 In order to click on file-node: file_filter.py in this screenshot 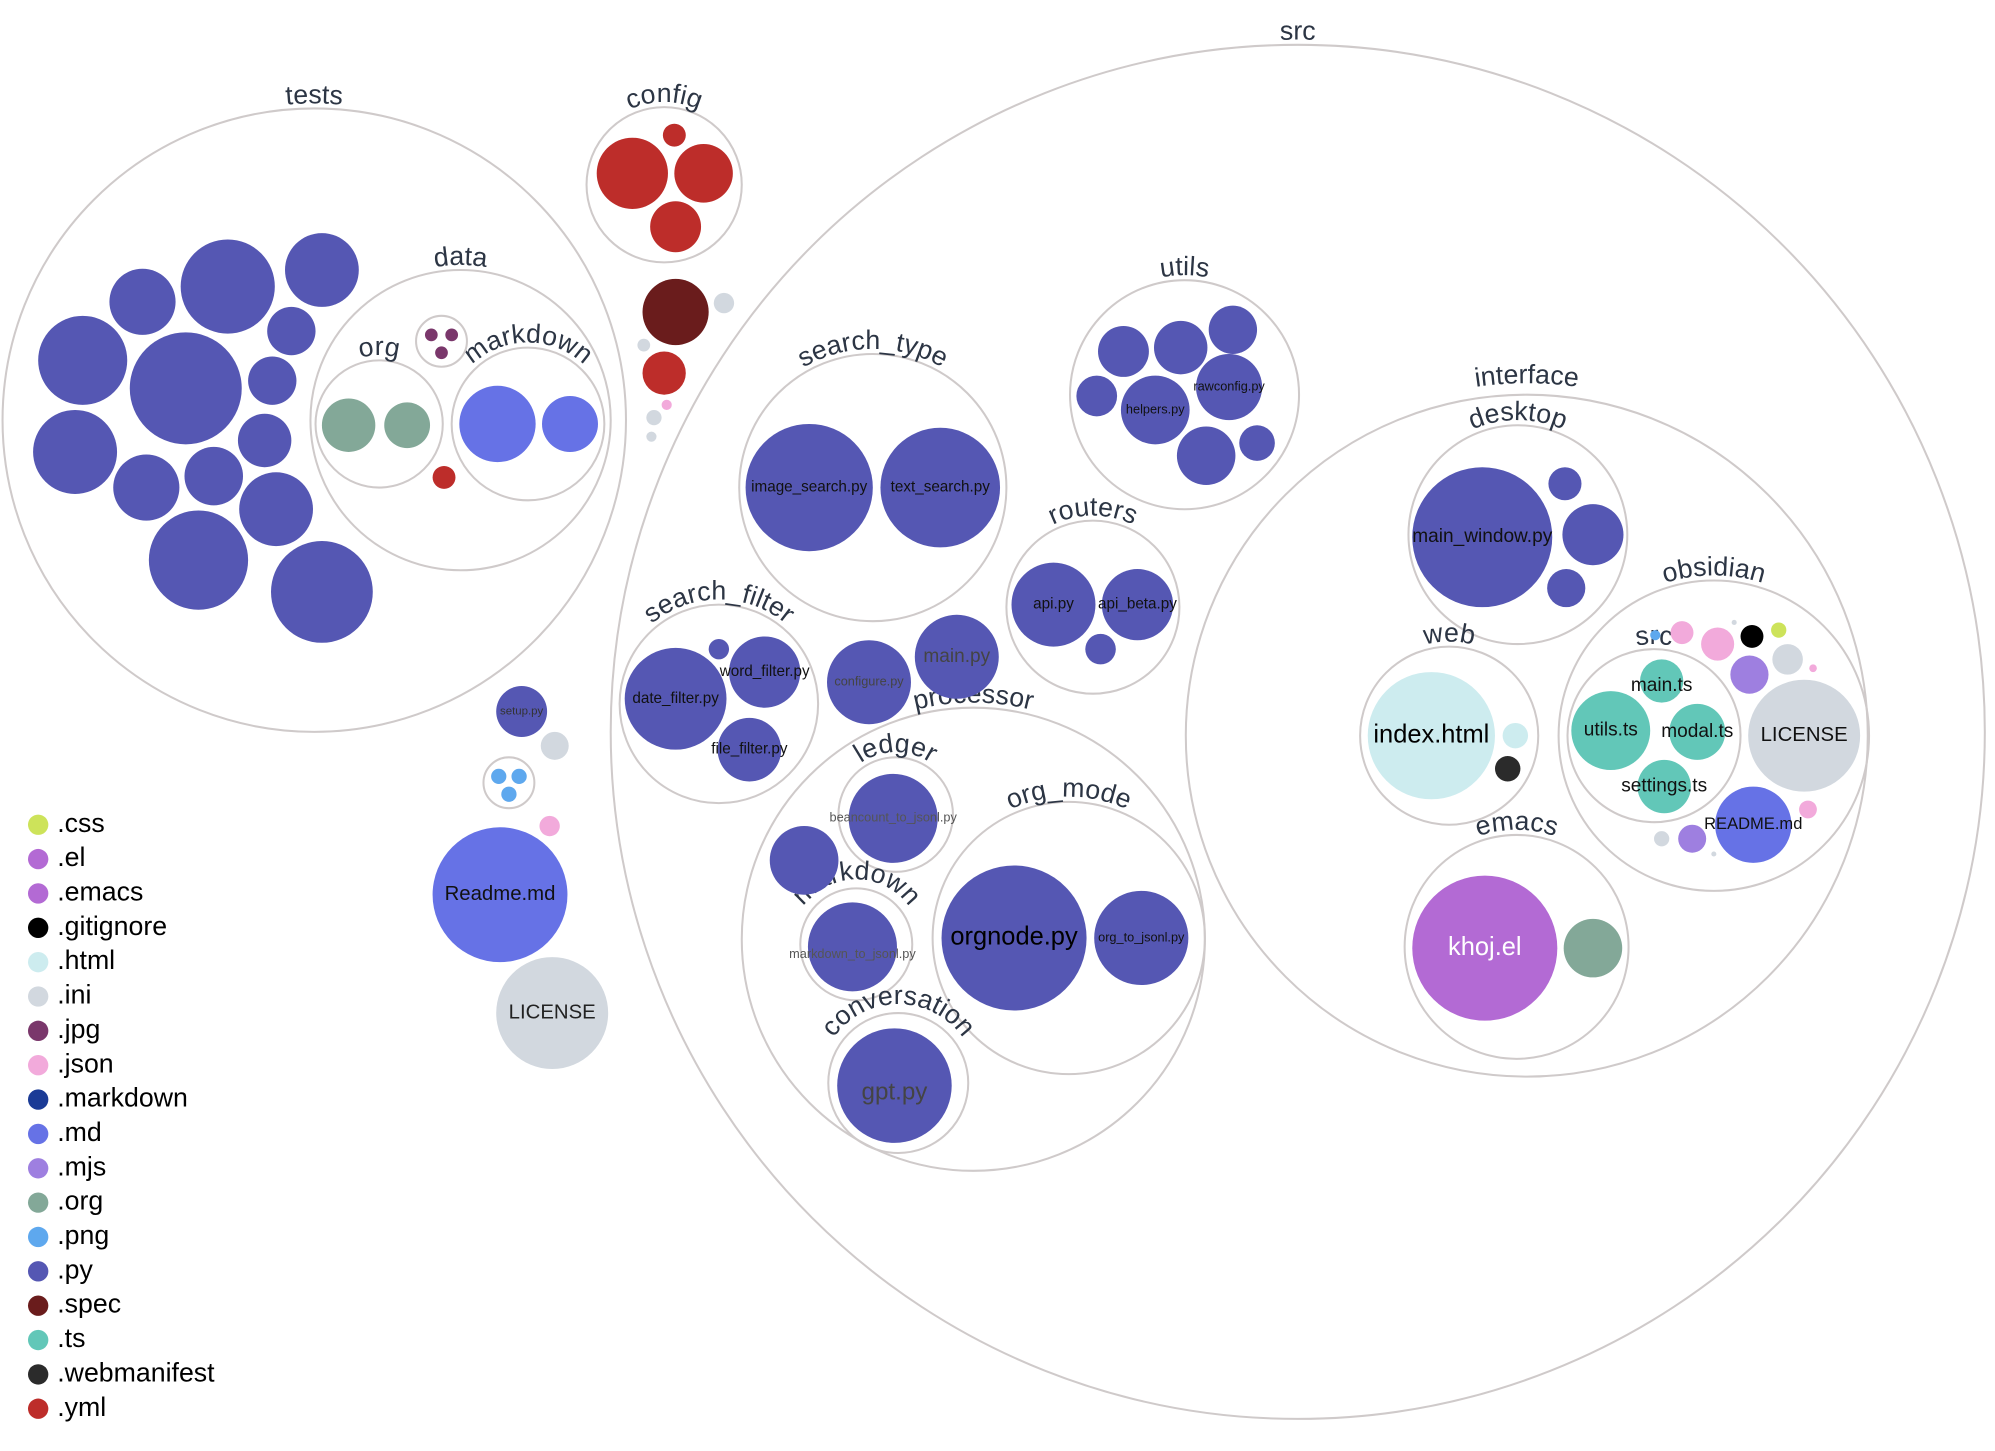, I will do `click(749, 749)`.